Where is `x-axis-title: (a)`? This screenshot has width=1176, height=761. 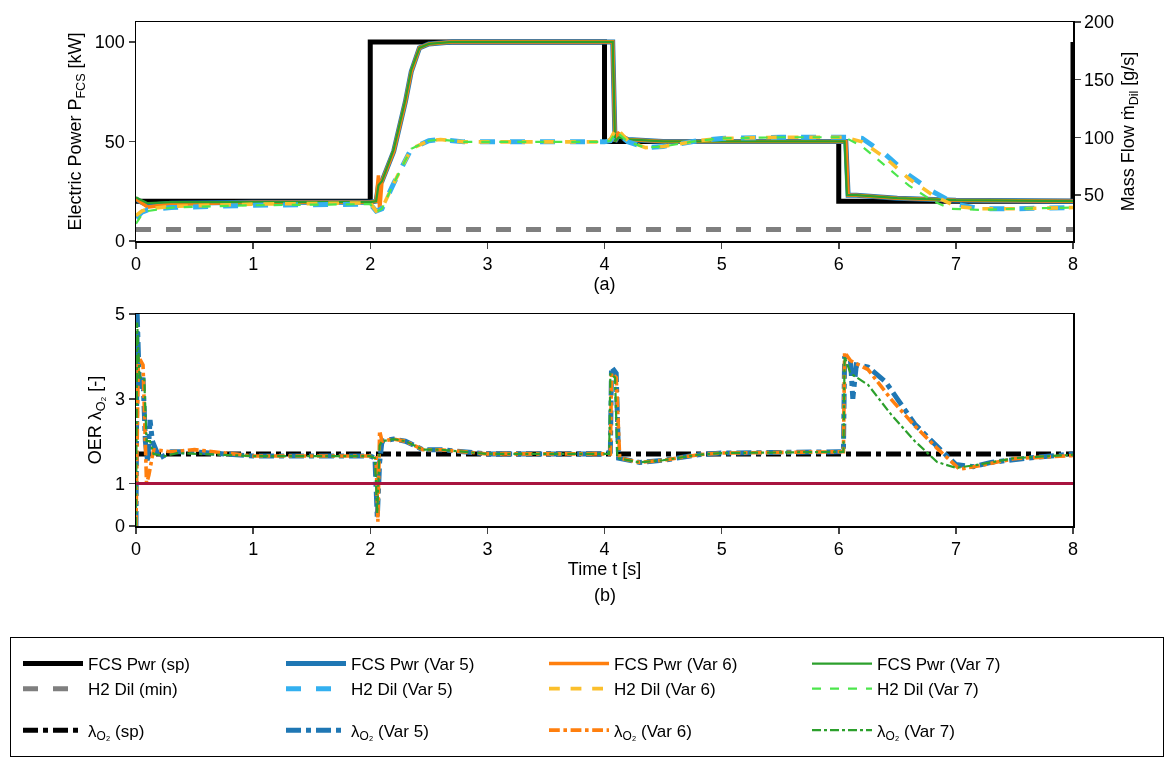 x-axis-title: (a) is located at coordinates (604, 284).